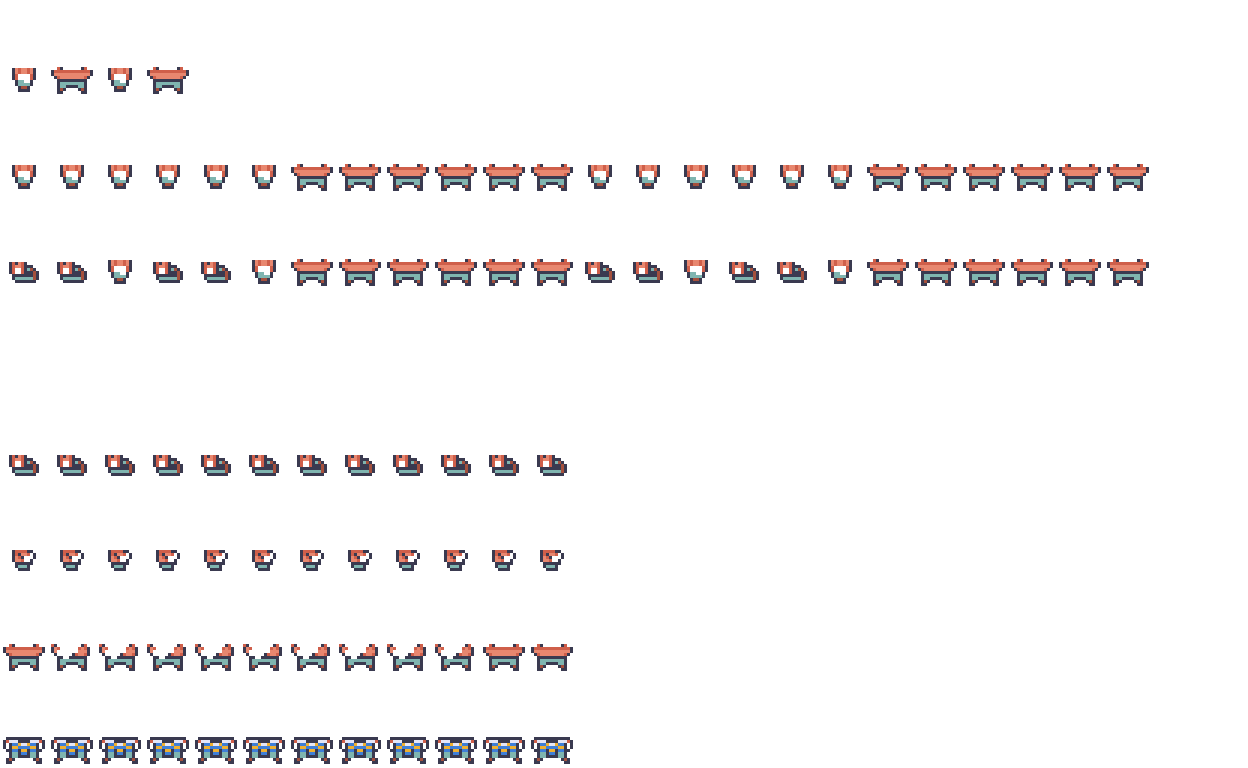 This screenshot has height=768, width=1248. What do you see at coordinates (579, 272) in the screenshot?
I see `sprite-row-run` at bounding box center [579, 272].